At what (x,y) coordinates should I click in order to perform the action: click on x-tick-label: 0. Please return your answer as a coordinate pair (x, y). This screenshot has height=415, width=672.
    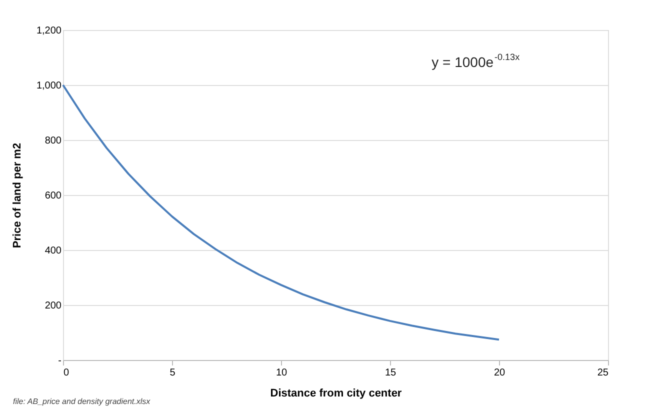
    Looking at the image, I should click on (67, 373).